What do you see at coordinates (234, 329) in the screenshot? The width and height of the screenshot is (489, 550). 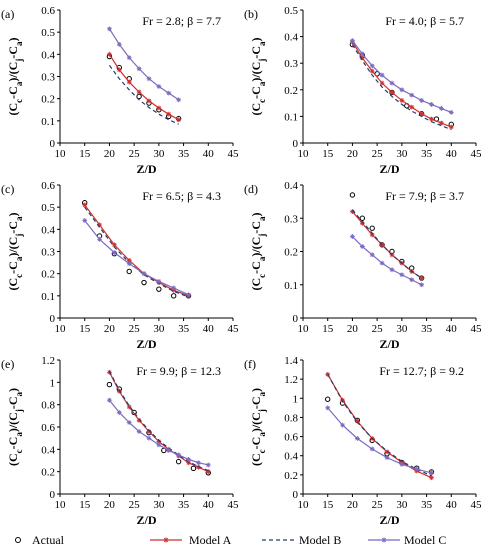 I see `x-tick-label: 45` at bounding box center [234, 329].